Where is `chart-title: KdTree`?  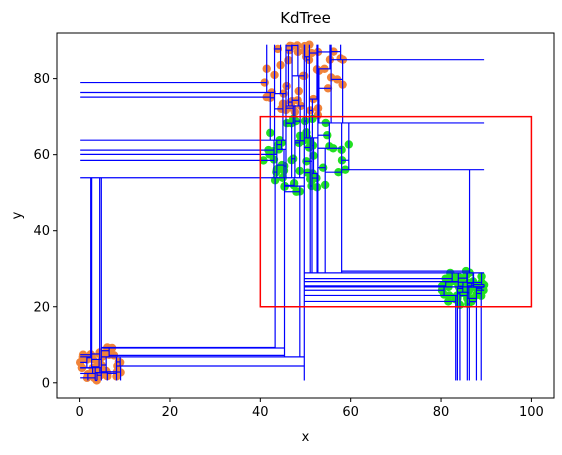
chart-title: KdTree is located at coordinates (305, 18).